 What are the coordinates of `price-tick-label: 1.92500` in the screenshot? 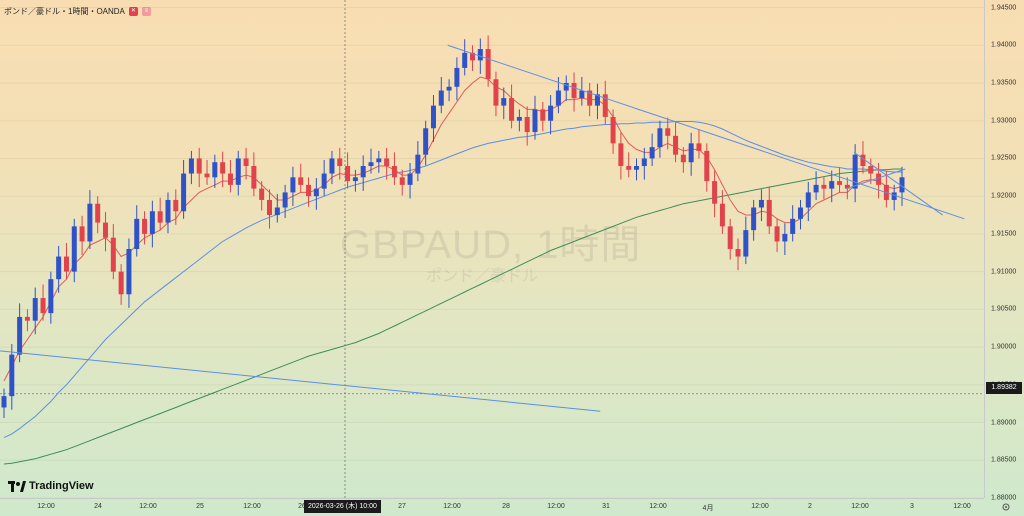 It's located at (1004, 158).